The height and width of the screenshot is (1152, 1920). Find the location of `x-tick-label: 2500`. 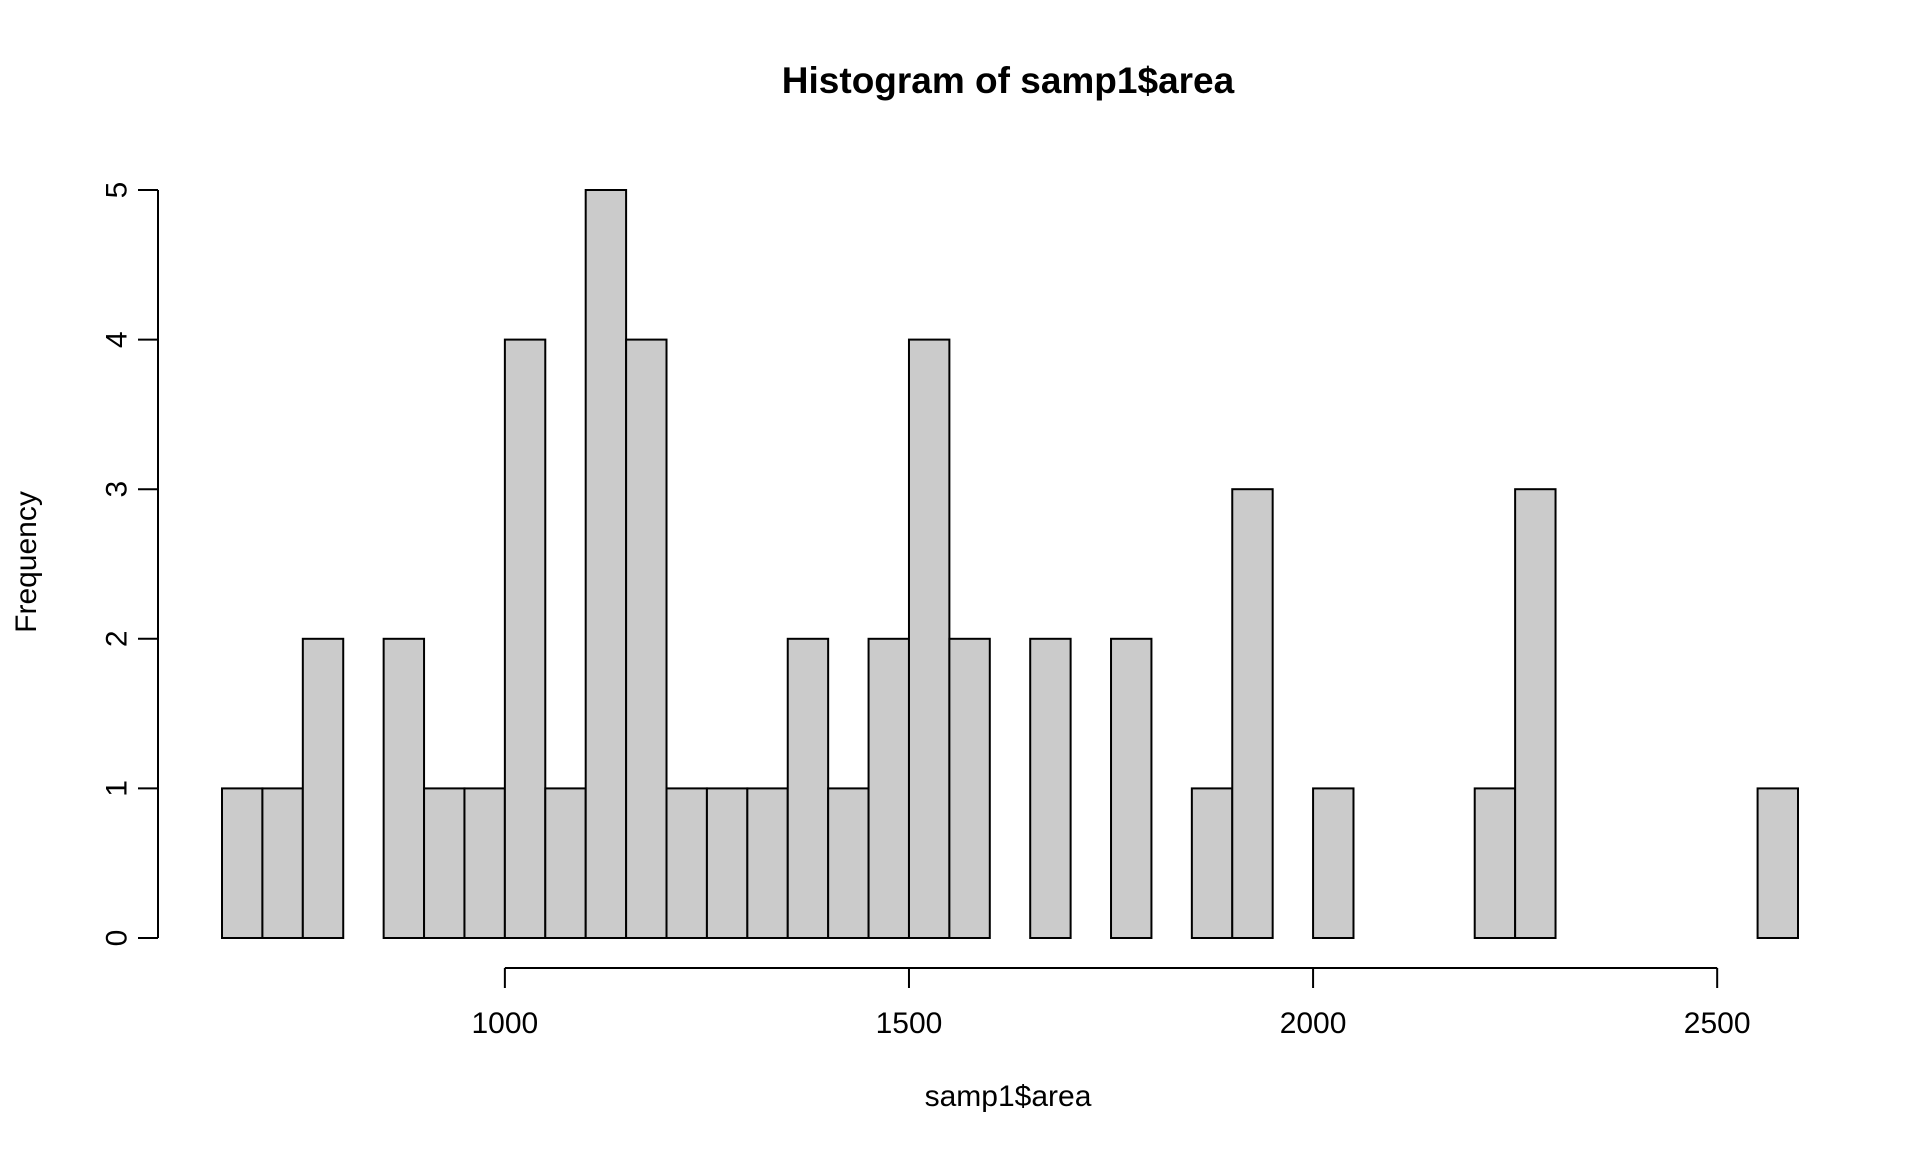

x-tick-label: 2500 is located at coordinates (1717, 1023).